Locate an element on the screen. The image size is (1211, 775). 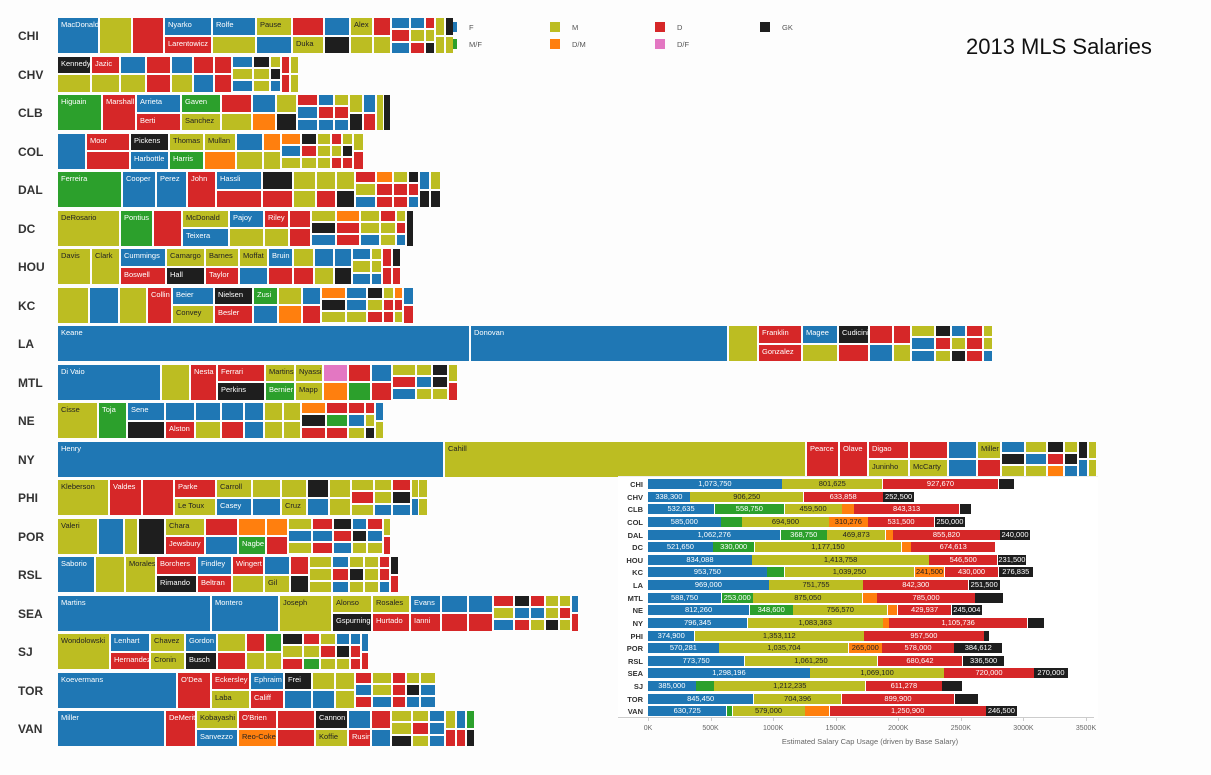
bar-segment: 521,650 is located at coordinates (680, 547).